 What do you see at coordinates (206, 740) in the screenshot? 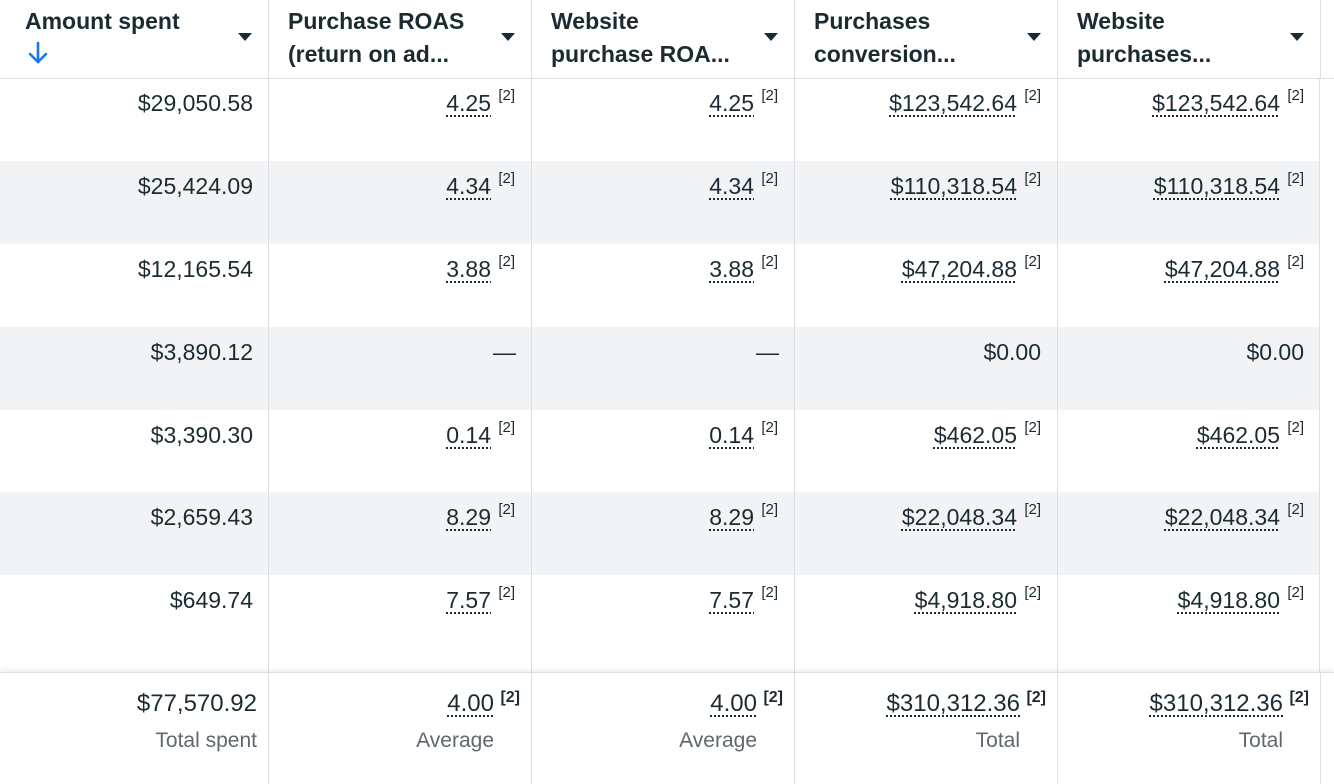
I see `total-spent-label: Total spent` at bounding box center [206, 740].